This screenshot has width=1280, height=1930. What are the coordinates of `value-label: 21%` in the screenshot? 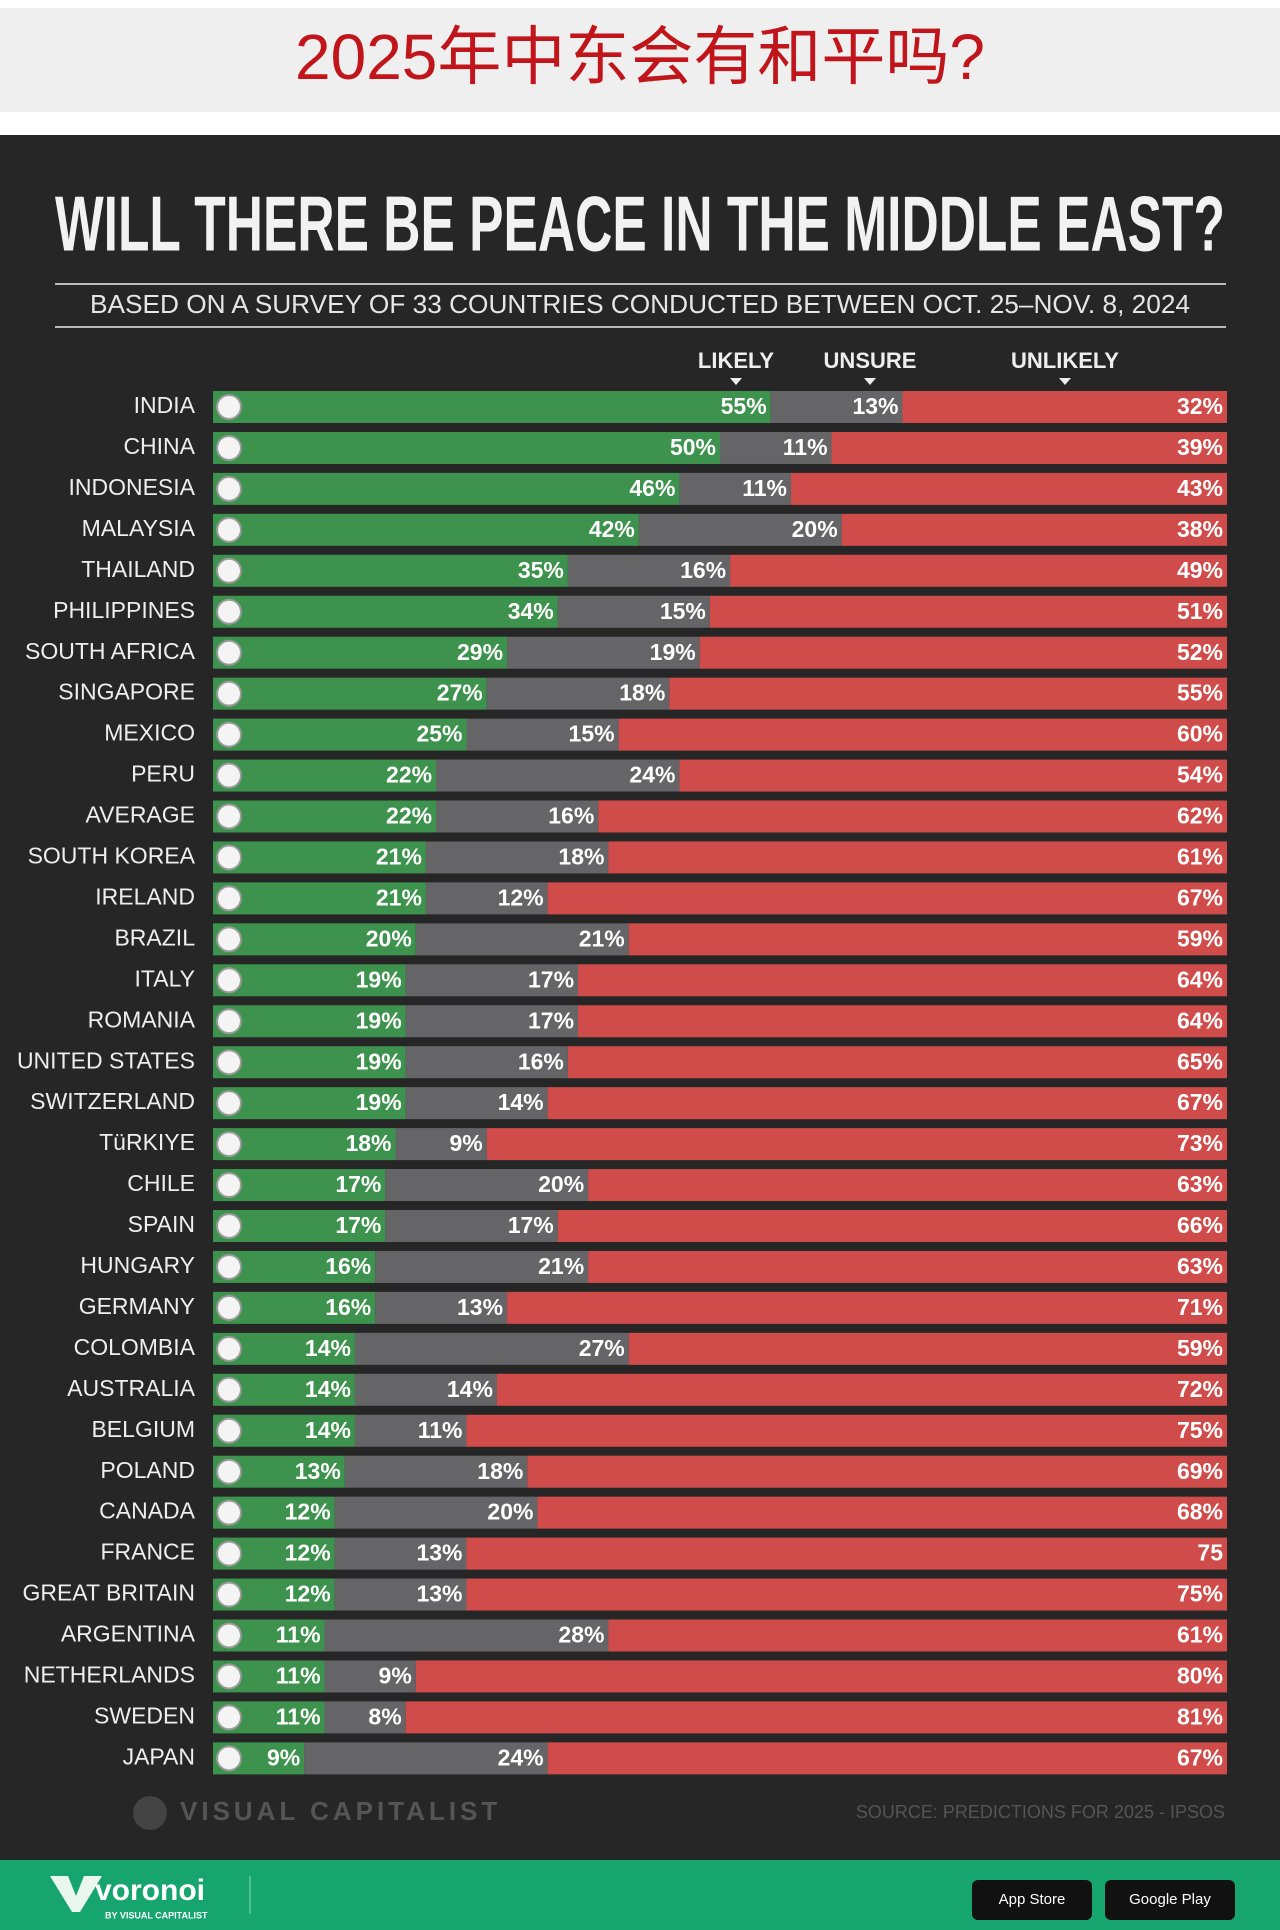 It's located at (399, 897).